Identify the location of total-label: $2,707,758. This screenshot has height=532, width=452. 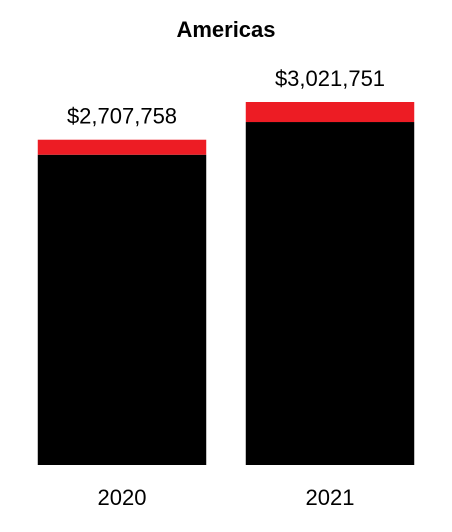
(122, 116).